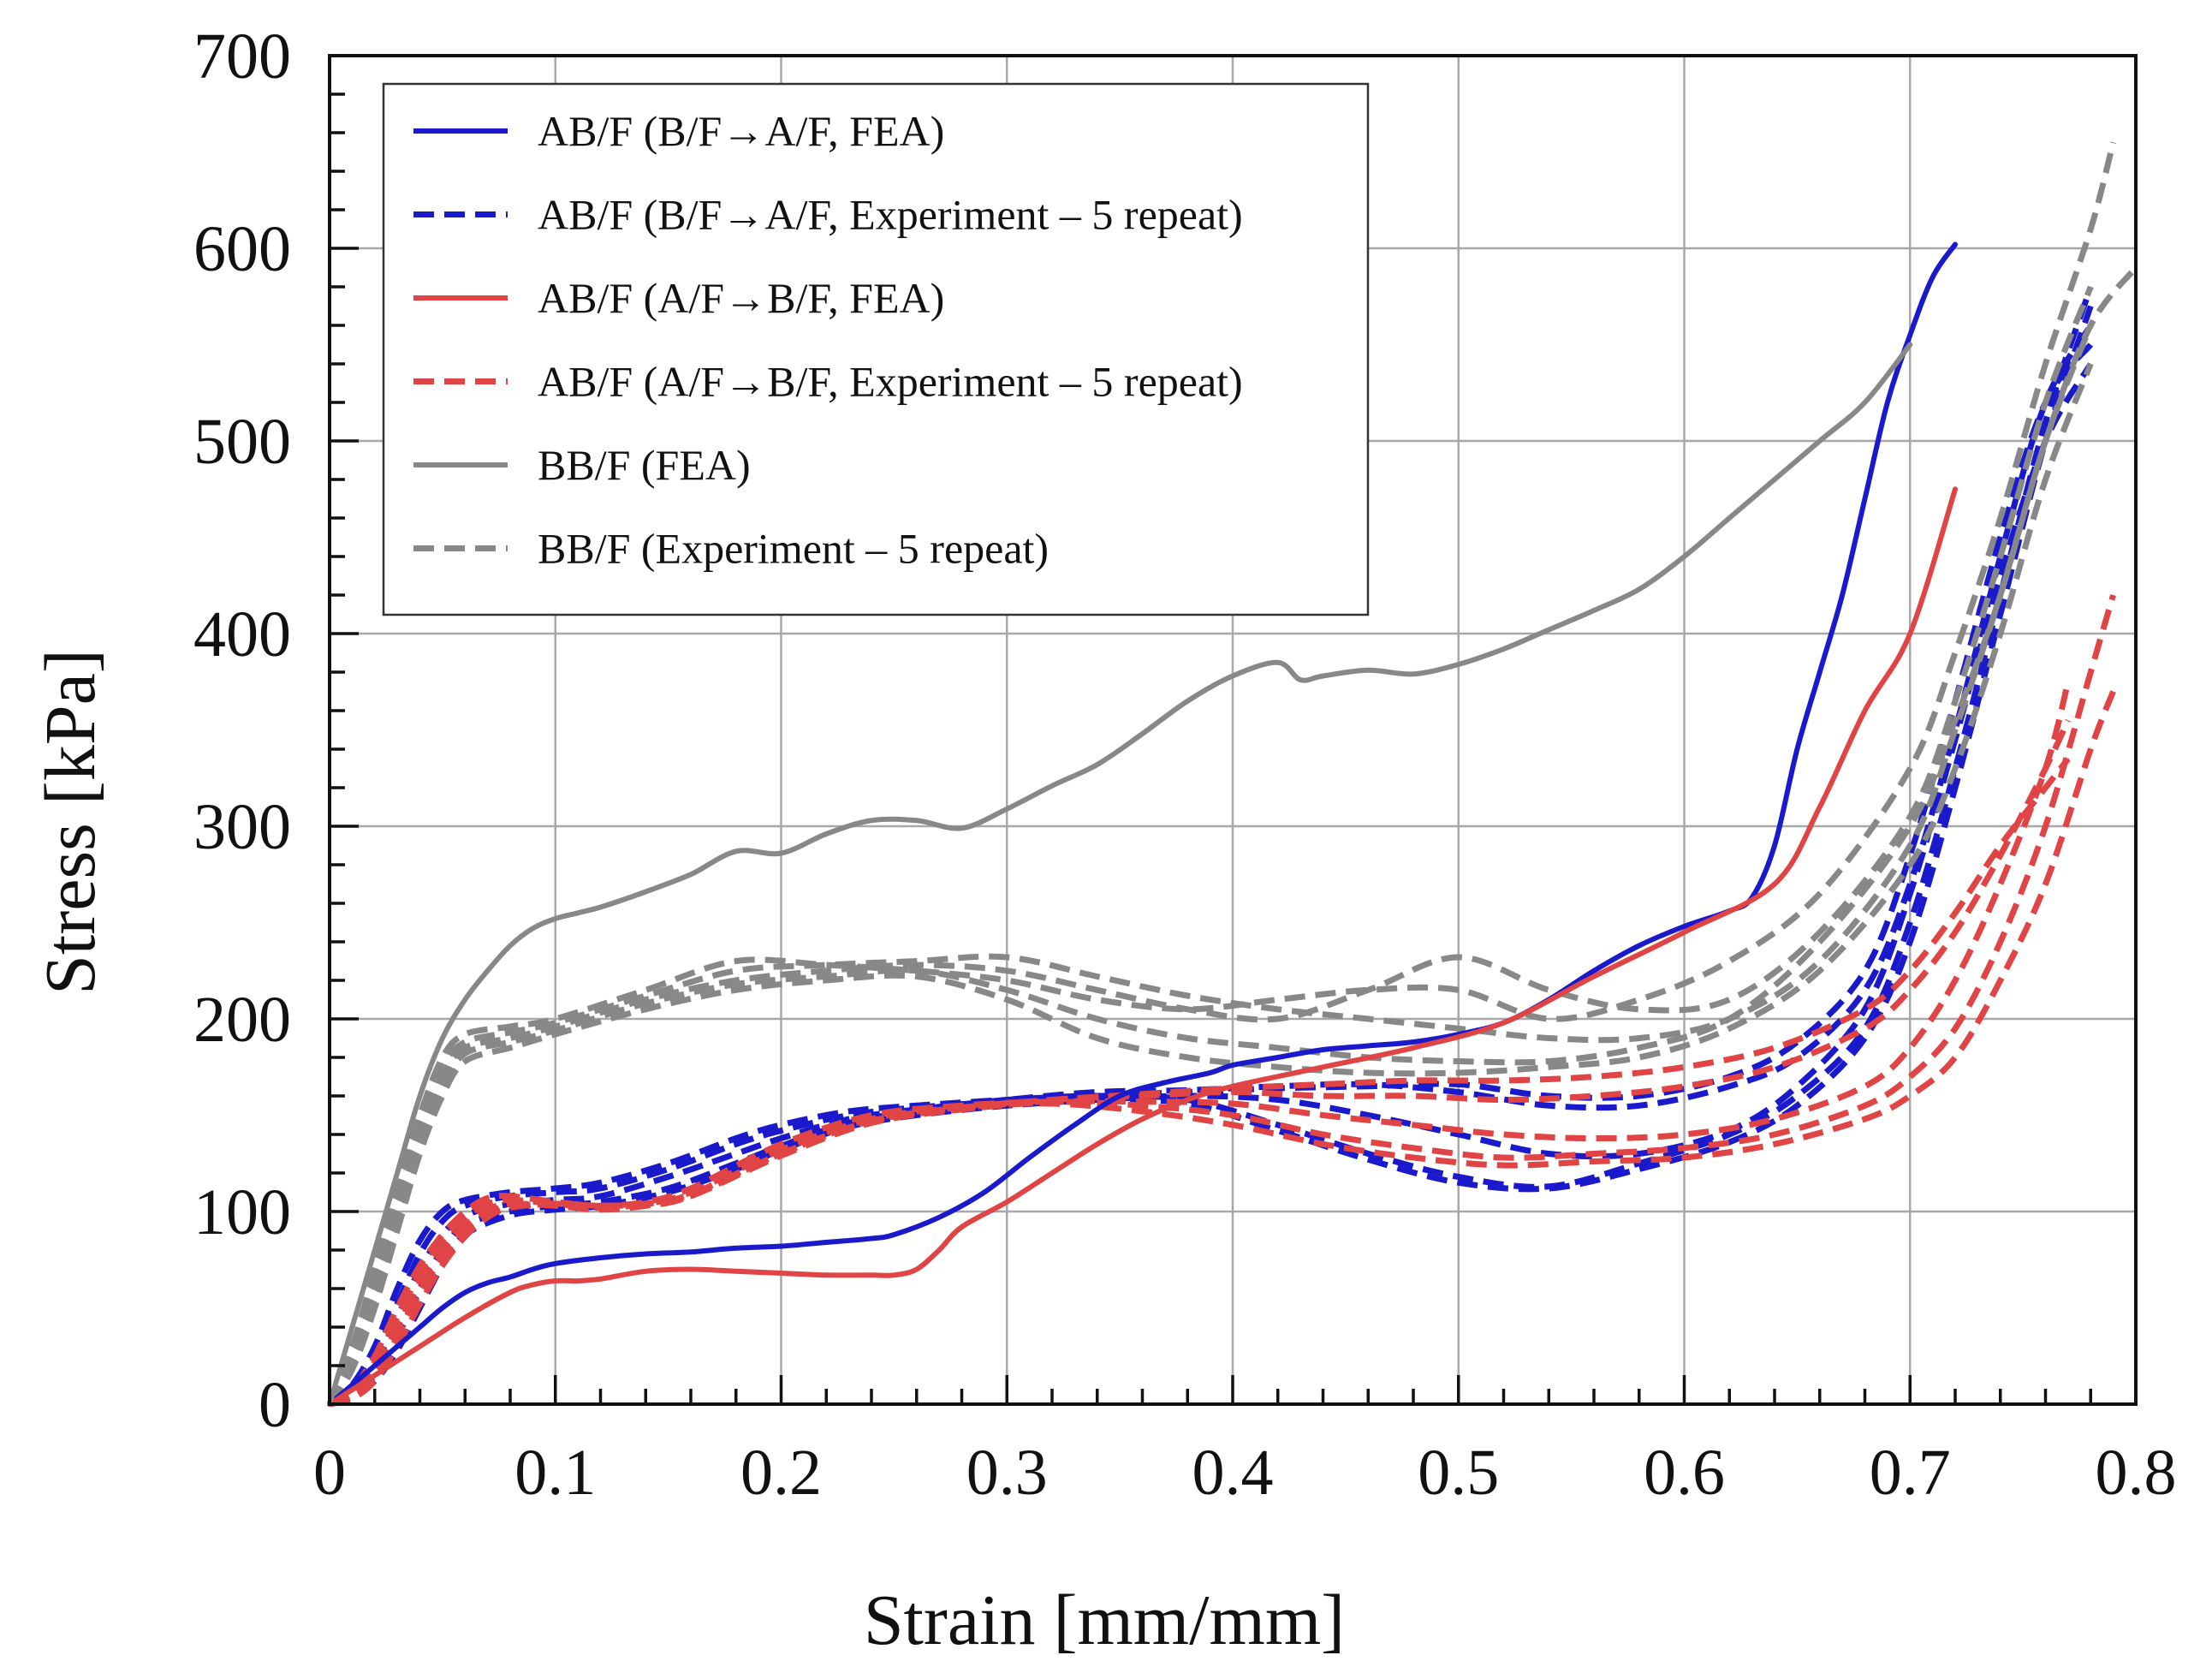  What do you see at coordinates (890, 215) in the screenshot?
I see `legend-label: AB/F (B/F→A/F, Experiment – 5 repeat)` at bounding box center [890, 215].